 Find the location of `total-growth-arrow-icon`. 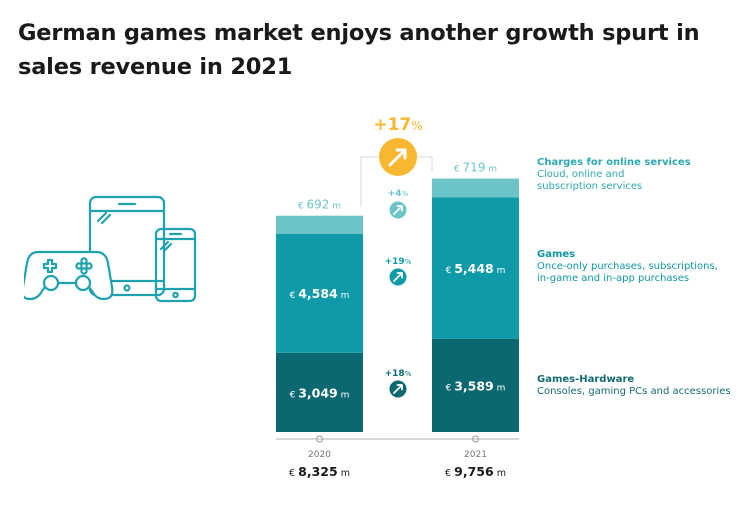

total-growth-arrow-icon is located at coordinates (397, 157).